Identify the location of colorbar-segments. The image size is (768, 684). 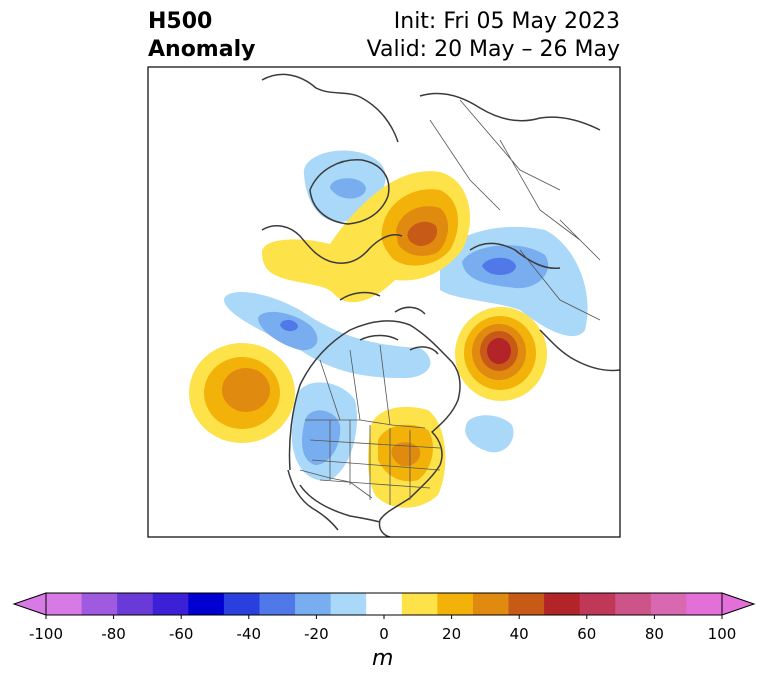
(384, 604).